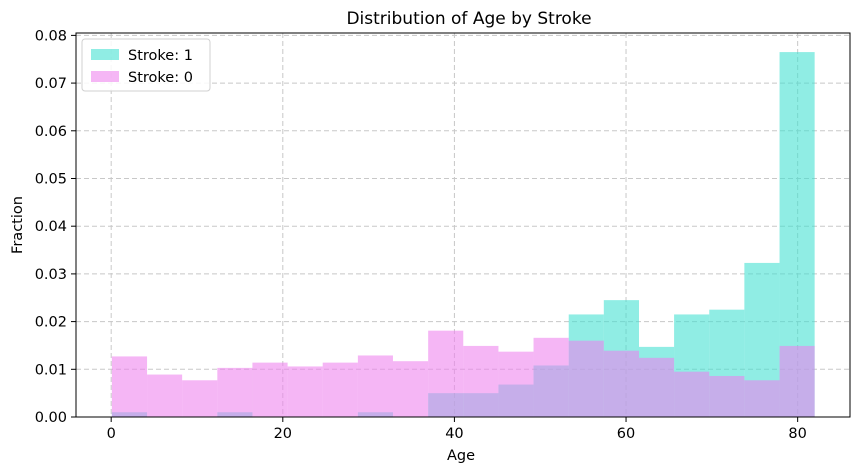  What do you see at coordinates (160, 78) in the screenshot?
I see `legend-label: Stroke: 0` at bounding box center [160, 78].